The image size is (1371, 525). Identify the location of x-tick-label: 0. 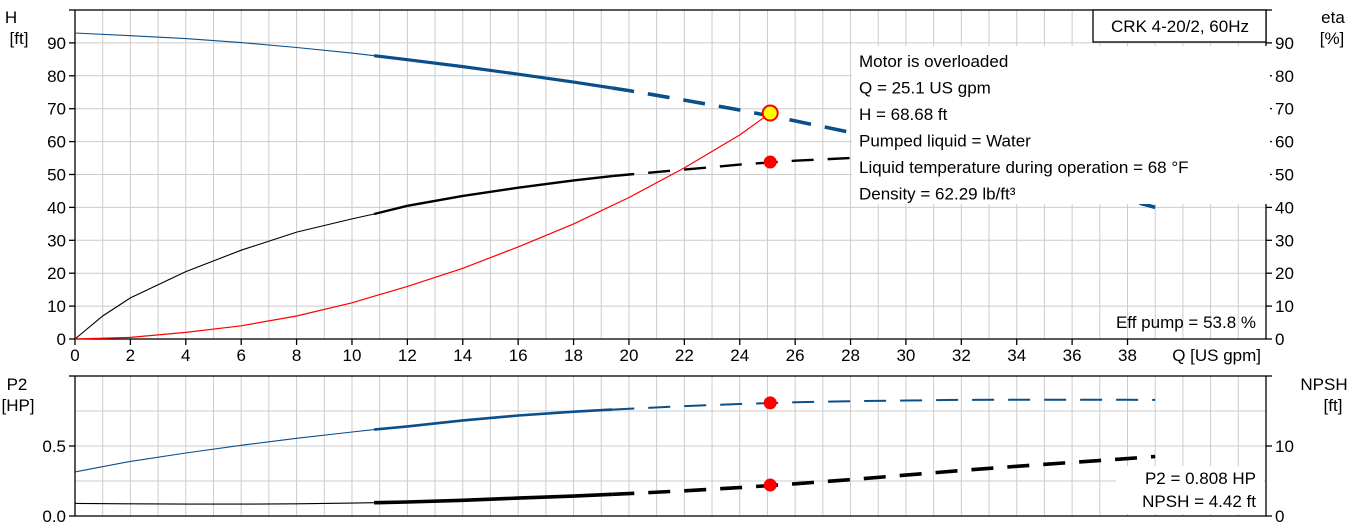
(74, 355).